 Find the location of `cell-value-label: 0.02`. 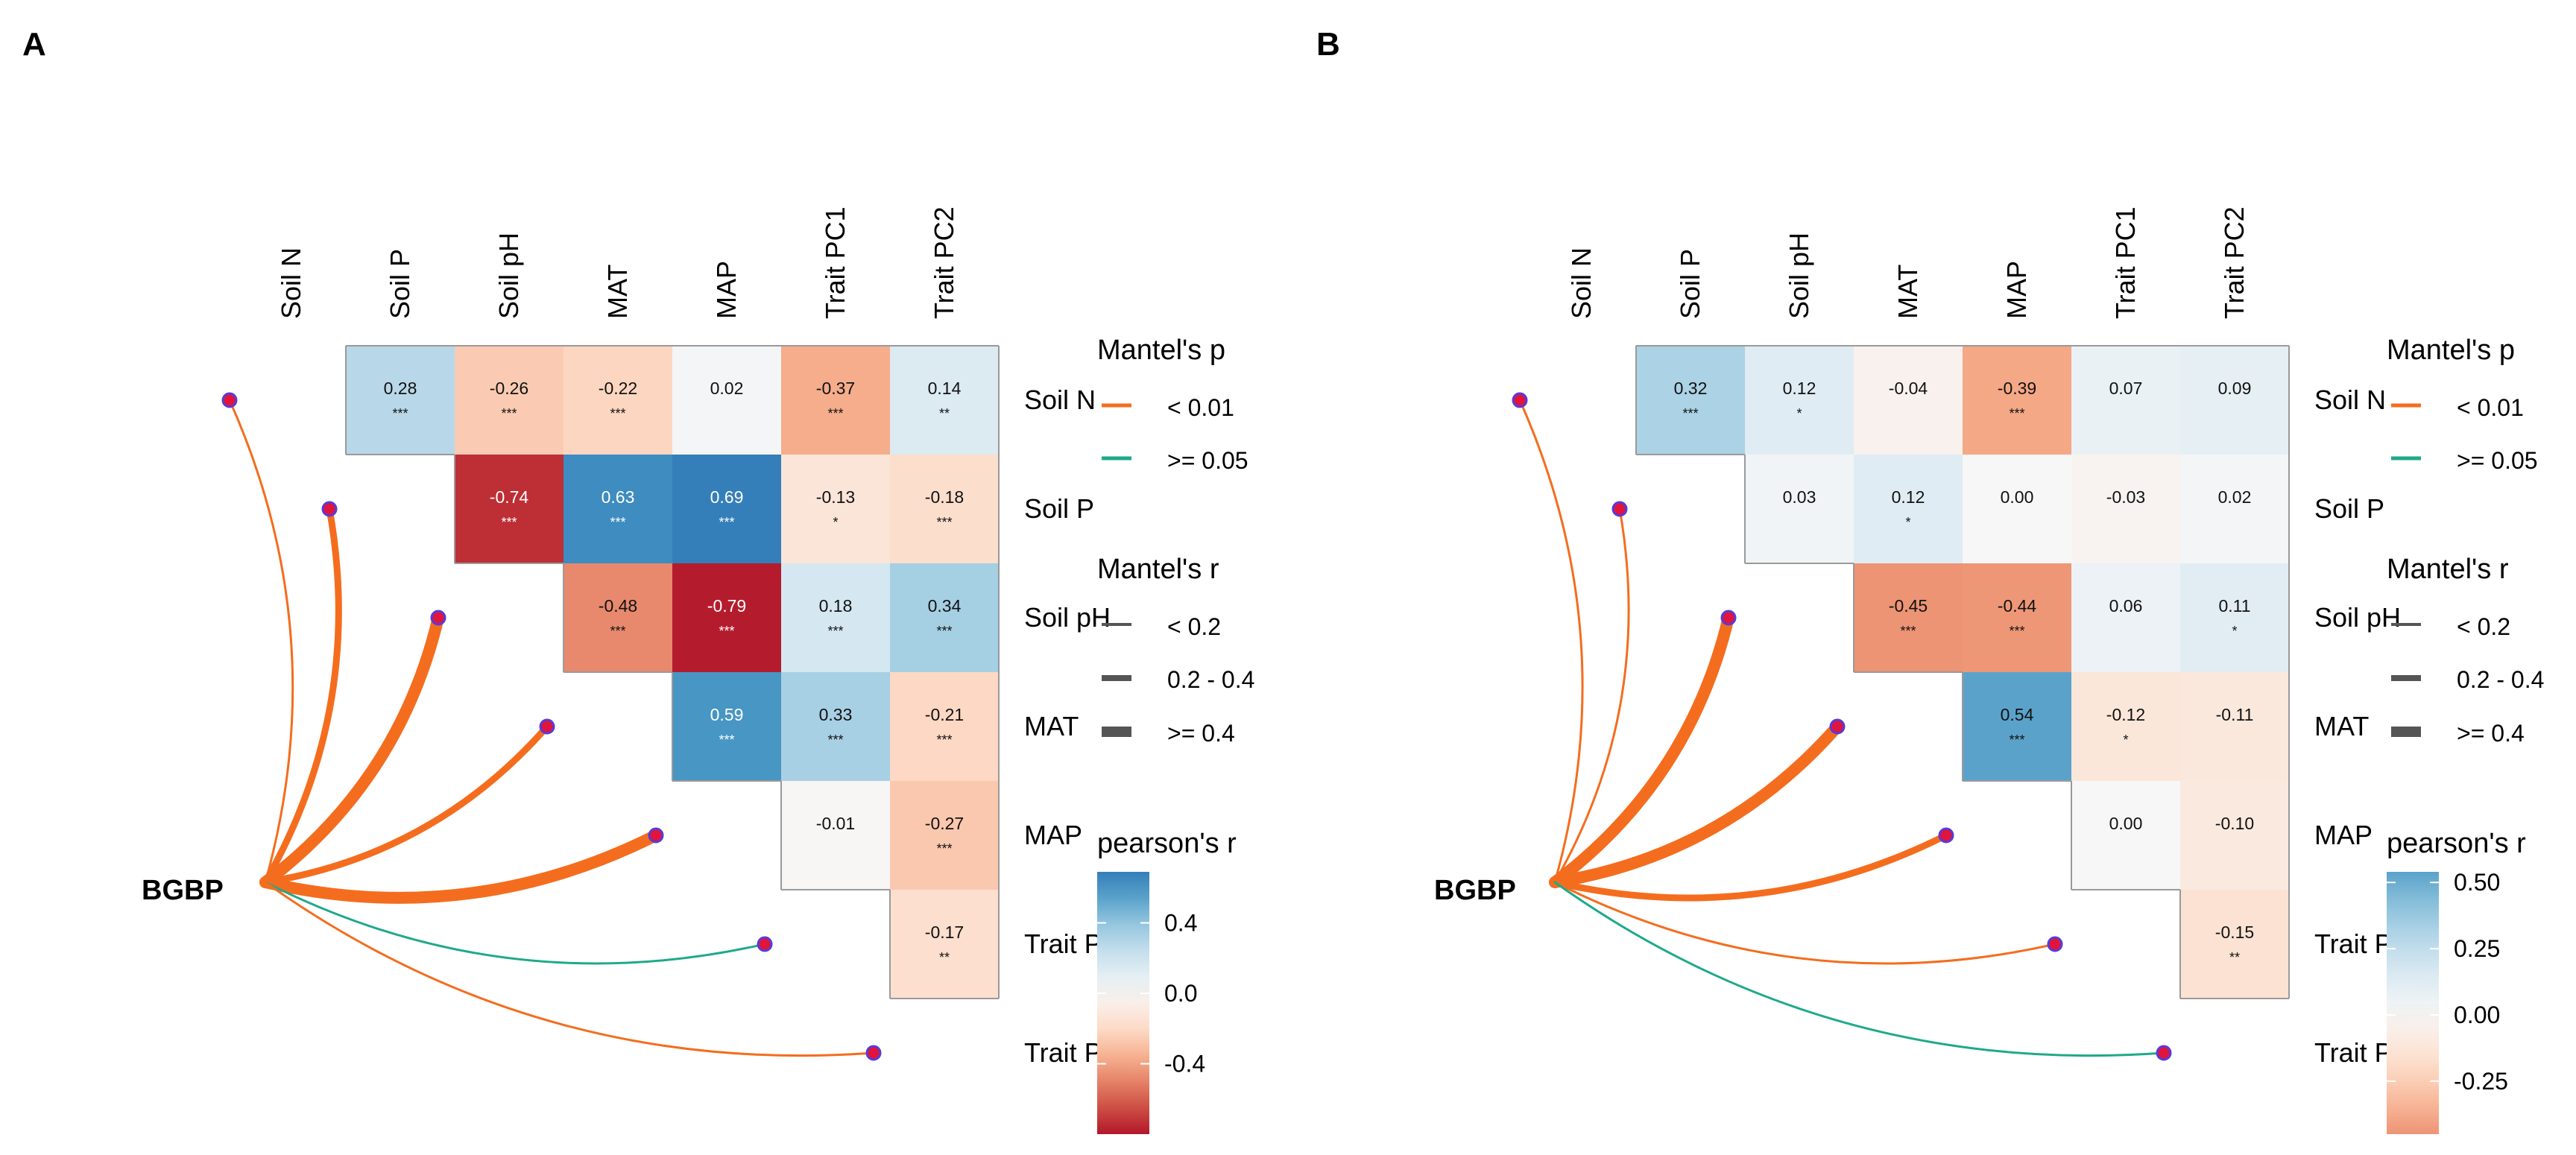

cell-value-label: 0.02 is located at coordinates (727, 388).